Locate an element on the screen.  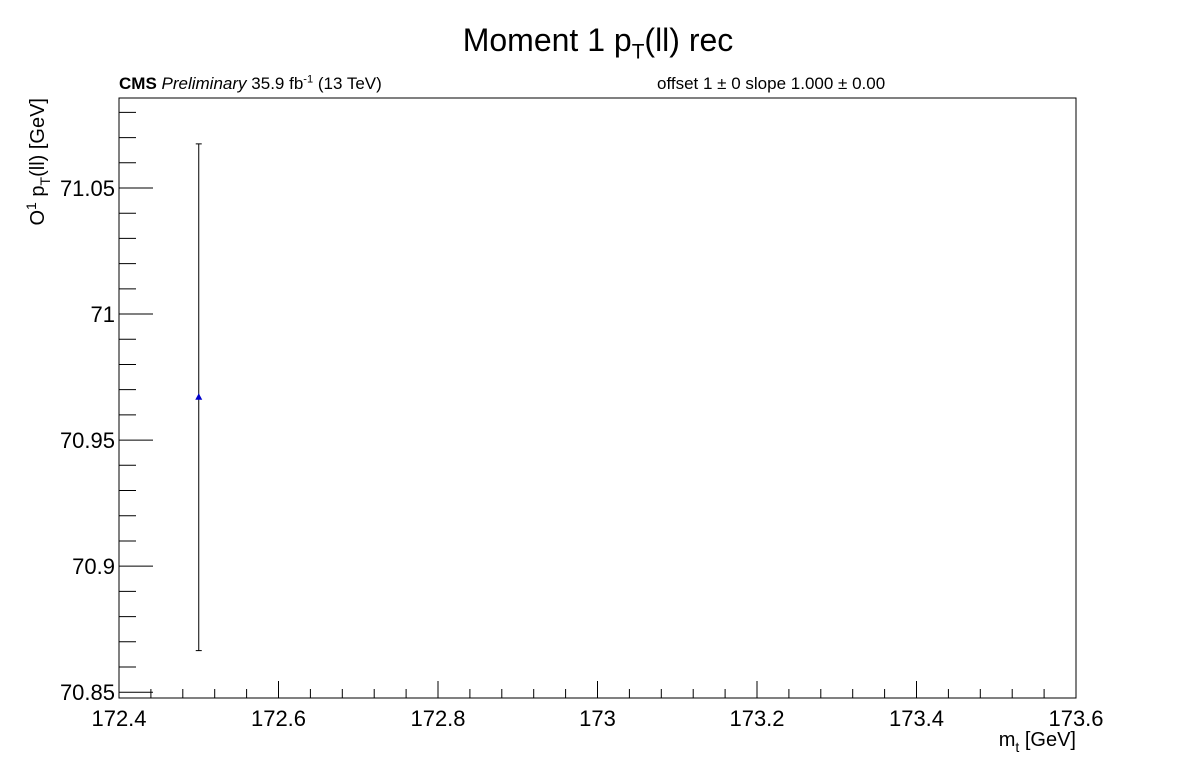
luminosity-label: 35.9 fb is located at coordinates (277, 83).